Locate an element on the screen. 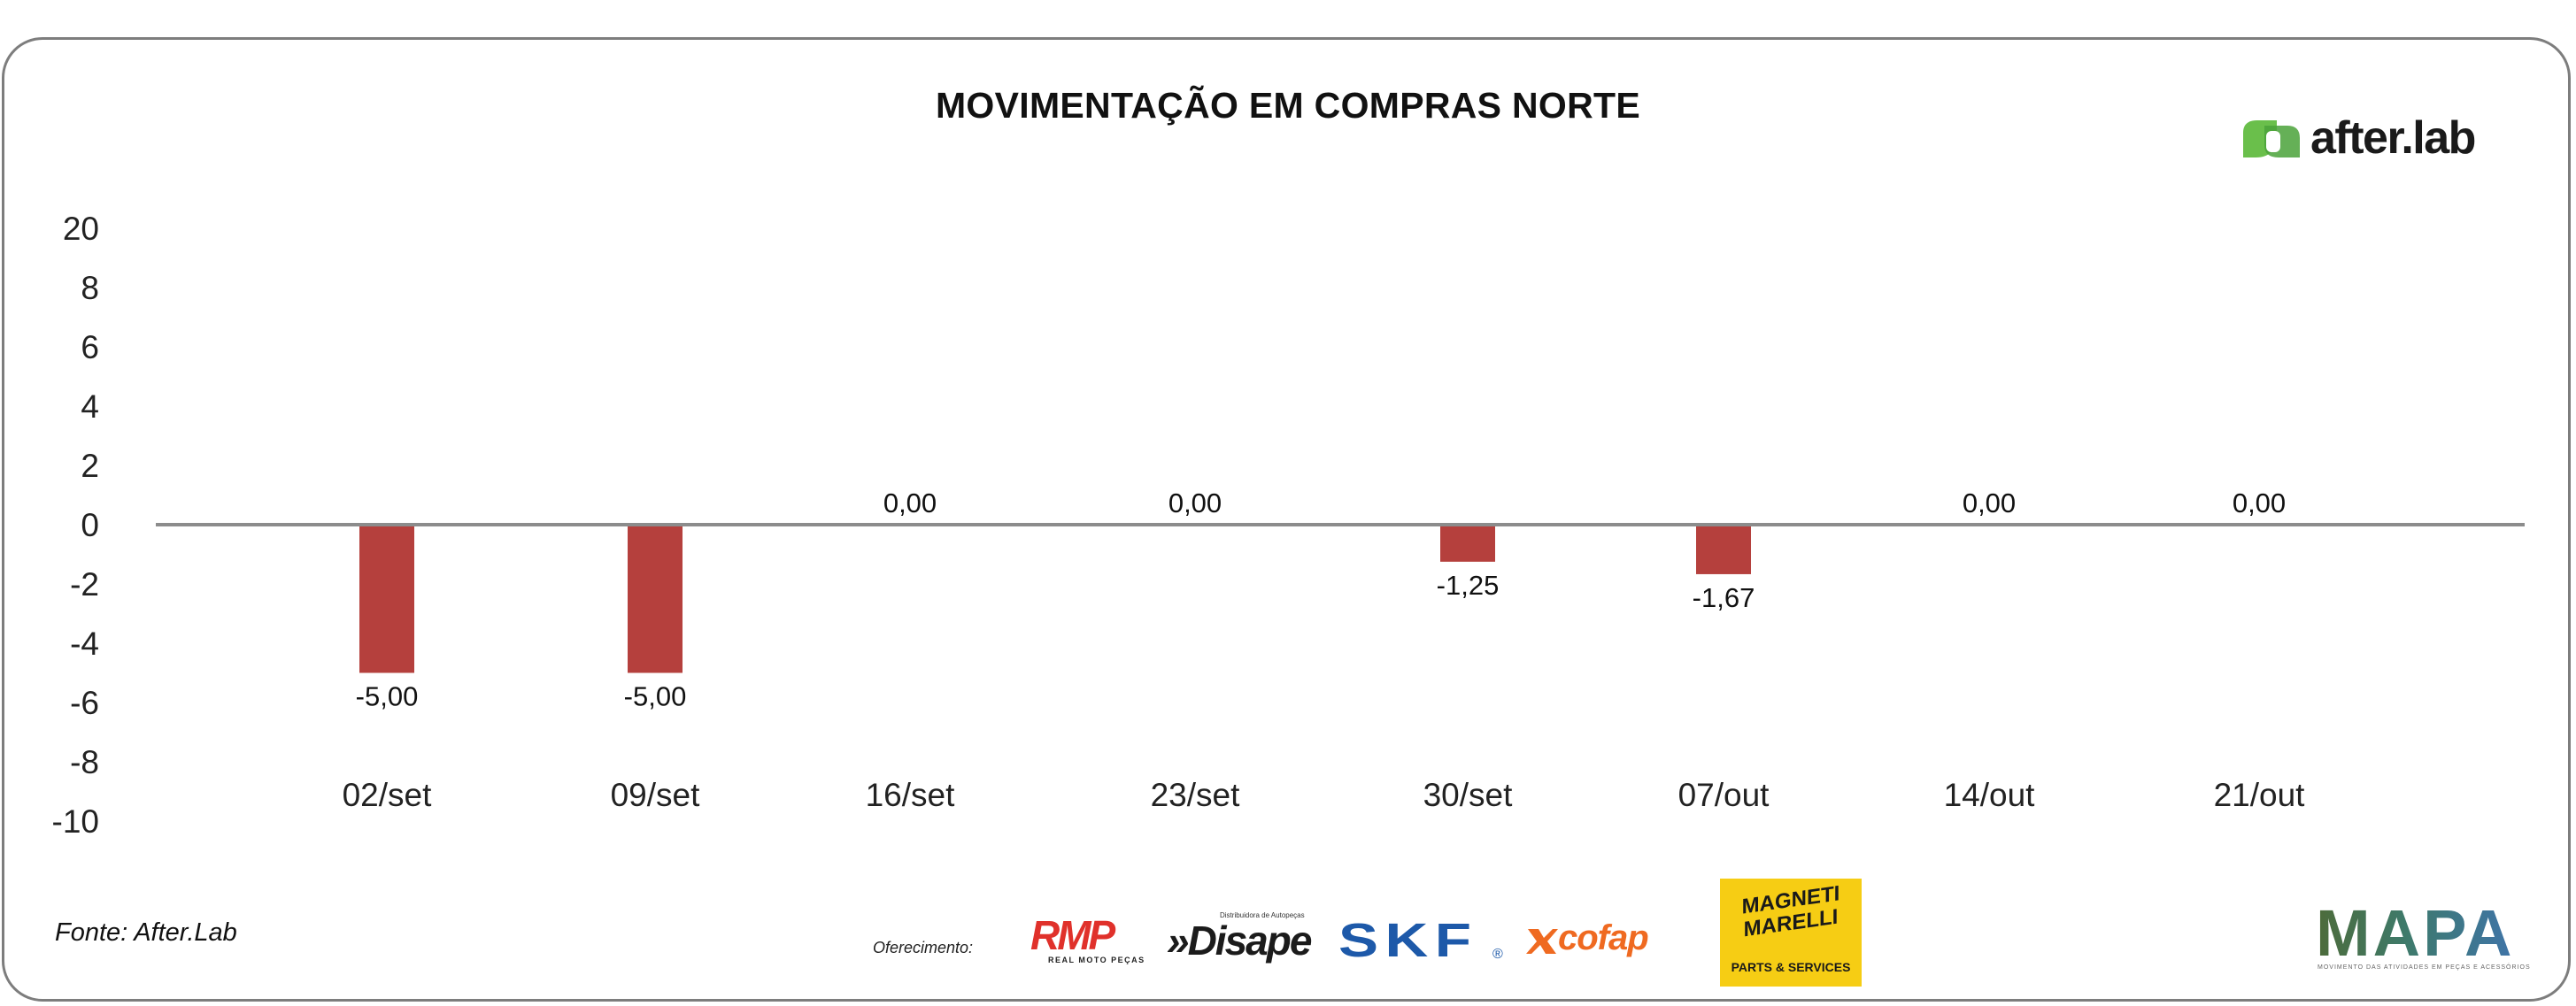  skf-wordmark: SKF is located at coordinates (1408, 940).